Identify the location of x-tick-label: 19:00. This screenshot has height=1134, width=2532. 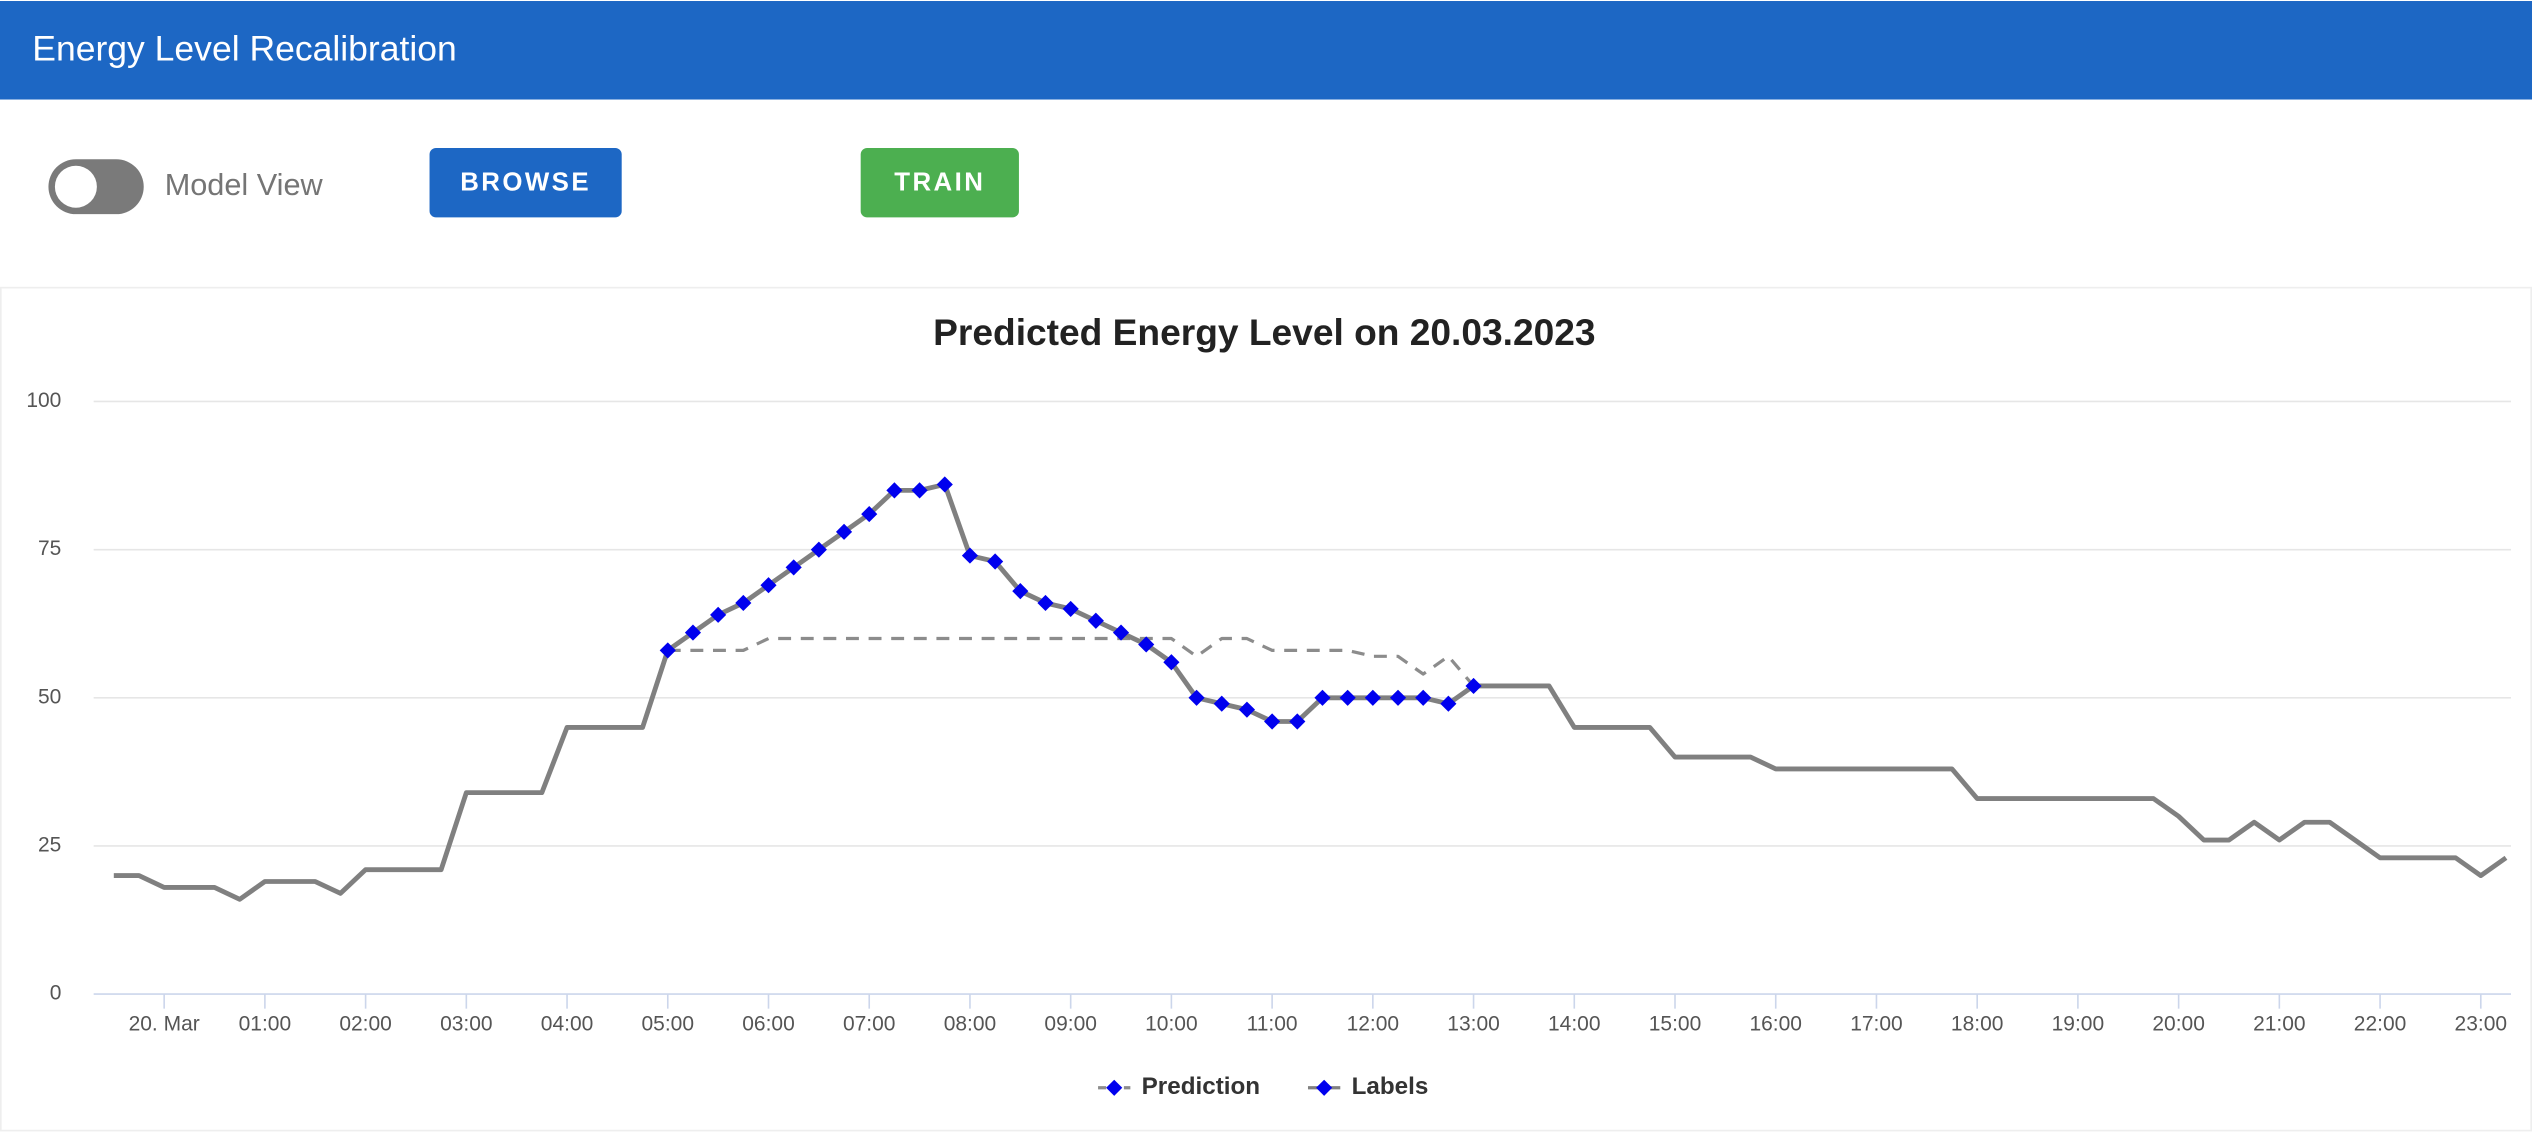
(2078, 1023).